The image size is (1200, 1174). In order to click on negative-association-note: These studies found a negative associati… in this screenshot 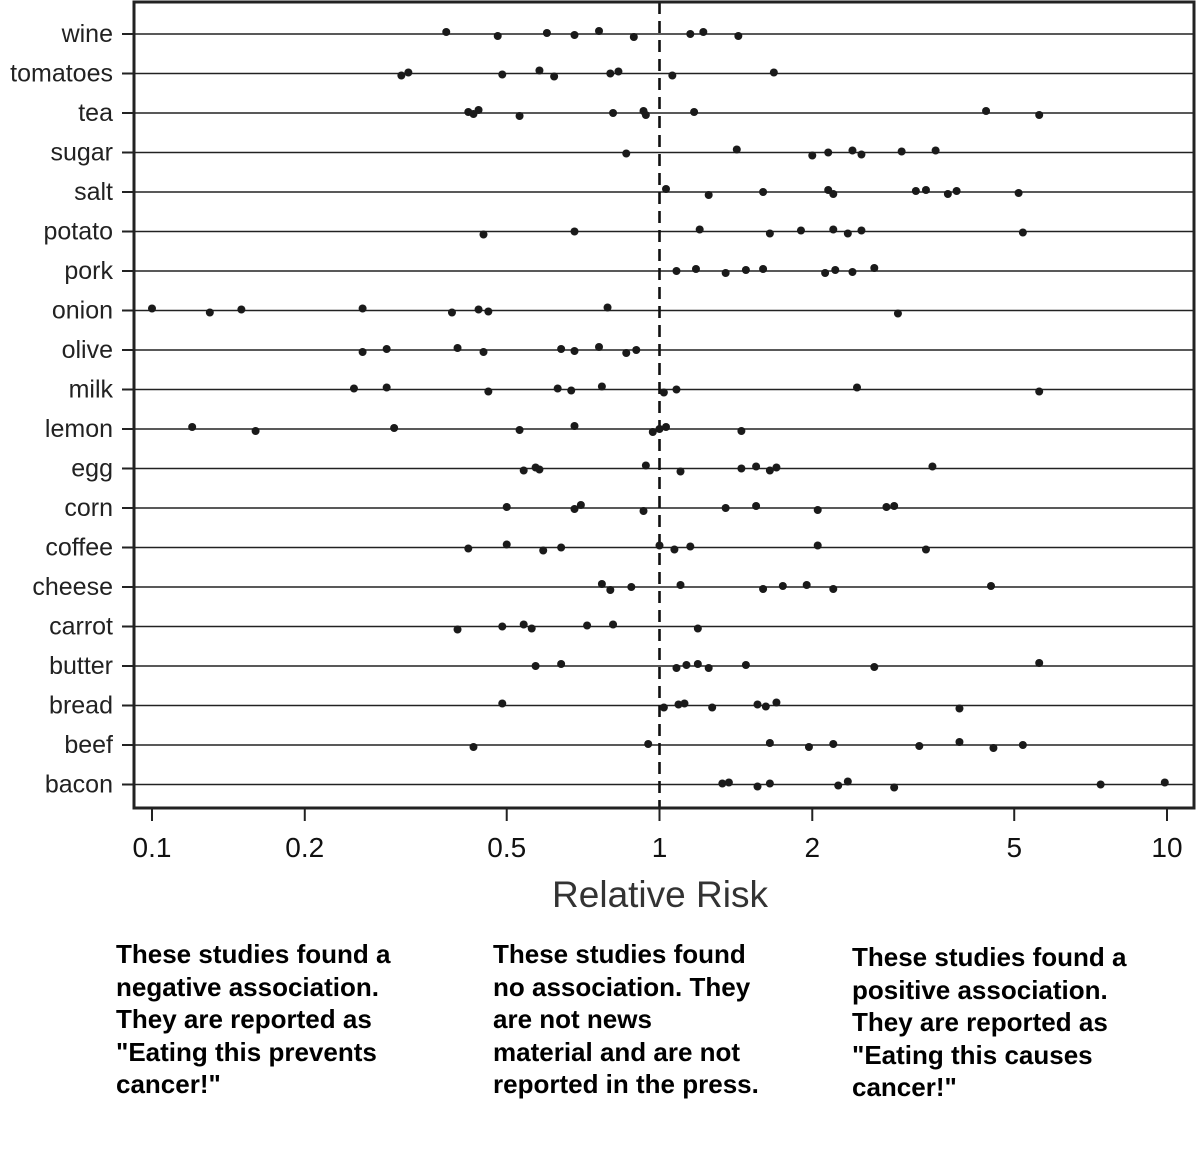, I will do `click(253, 1019)`.